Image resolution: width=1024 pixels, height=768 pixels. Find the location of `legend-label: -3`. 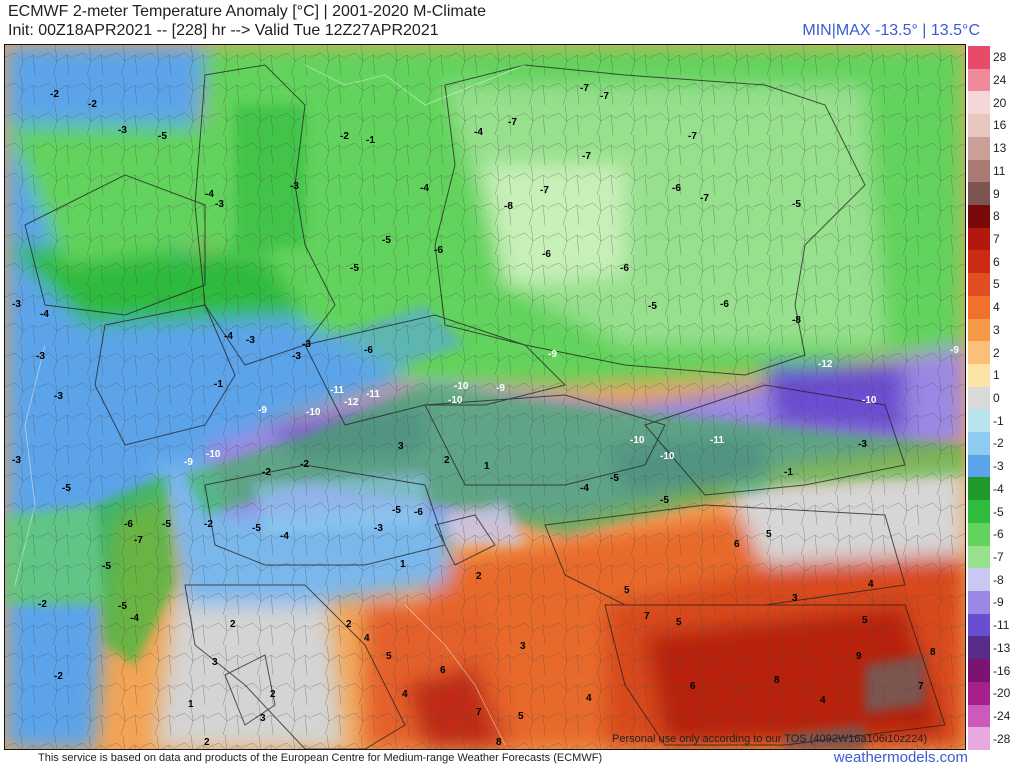

legend-label: -3 is located at coordinates (998, 466).